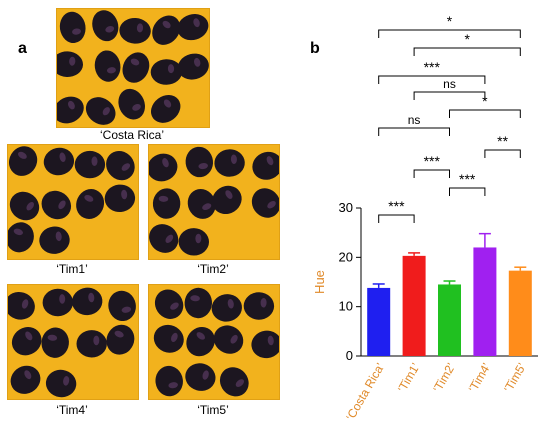  Describe the element at coordinates (315, 48) in the screenshot. I see `panel-b-label: b` at that location.